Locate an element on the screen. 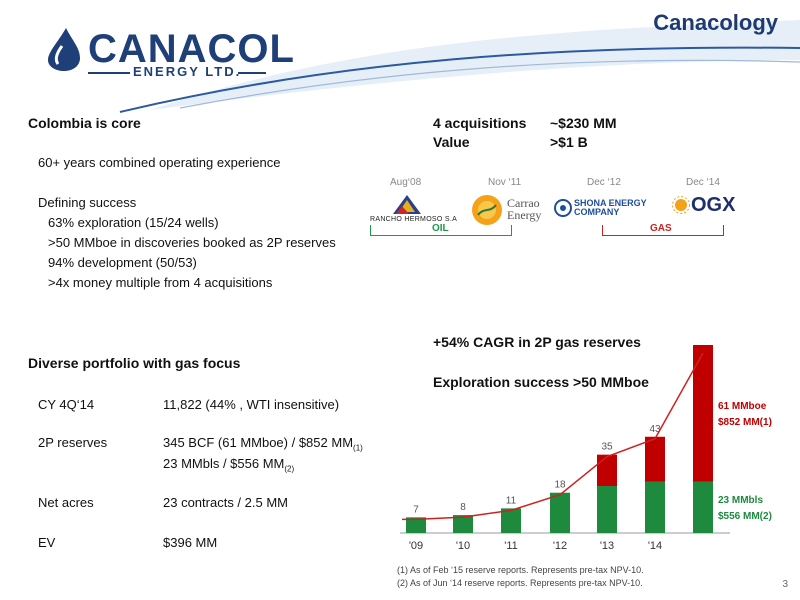  footnote-ref: (1) is located at coordinates (358, 448).